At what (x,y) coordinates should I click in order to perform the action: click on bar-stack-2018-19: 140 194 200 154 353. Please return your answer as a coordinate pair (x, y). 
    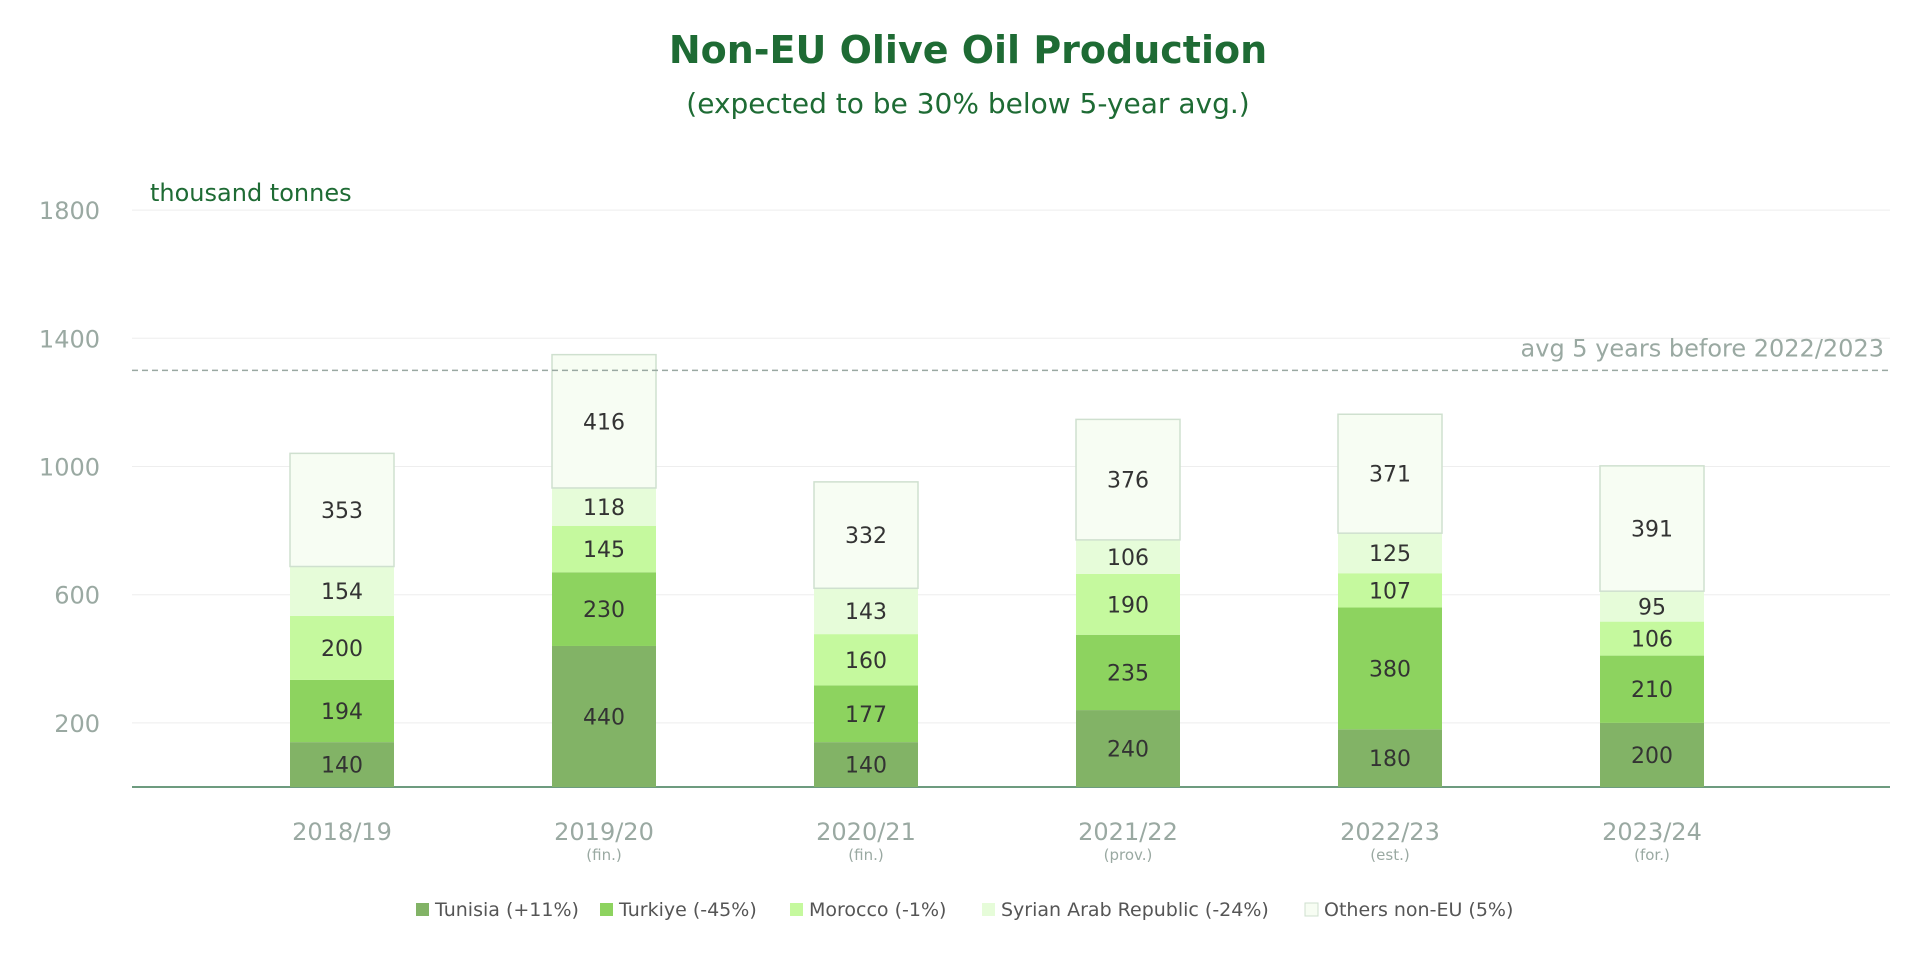
    Looking at the image, I should click on (342, 619).